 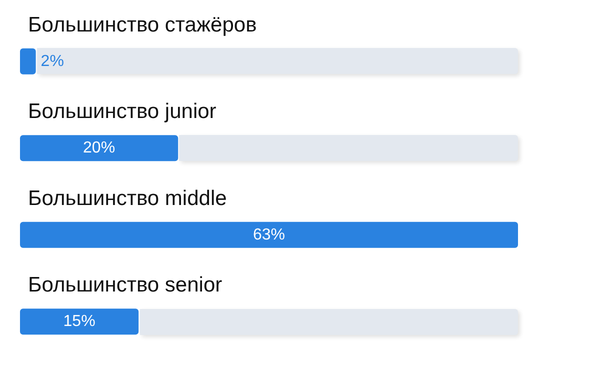 I want to click on y-tick-label: Большинство senior, so click(x=125, y=285).